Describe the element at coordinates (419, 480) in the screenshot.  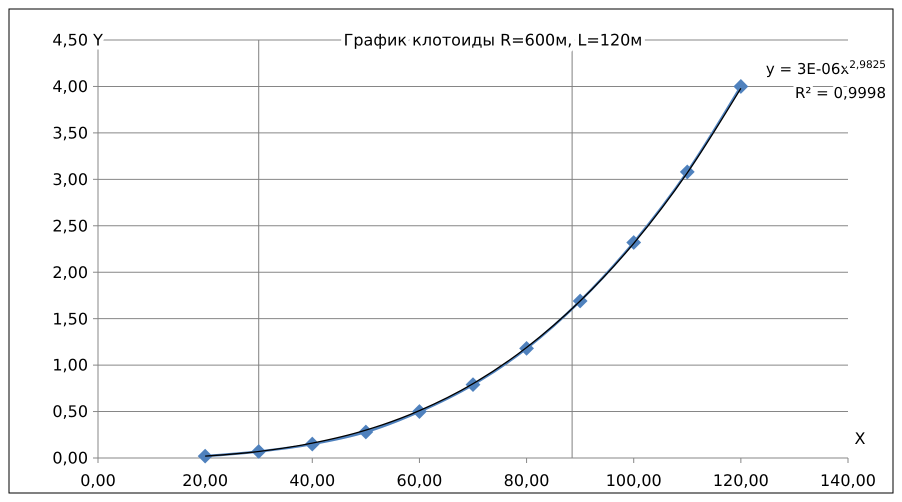
I see `x-tick-label: 60,00` at that location.